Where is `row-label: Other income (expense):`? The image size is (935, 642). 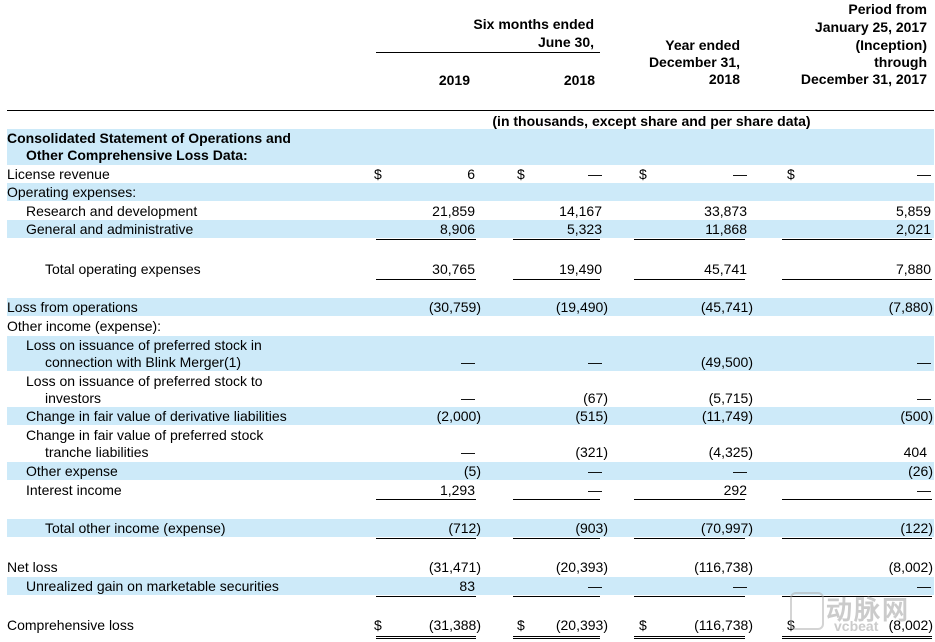
row-label: Other income (expense): is located at coordinates (84, 326).